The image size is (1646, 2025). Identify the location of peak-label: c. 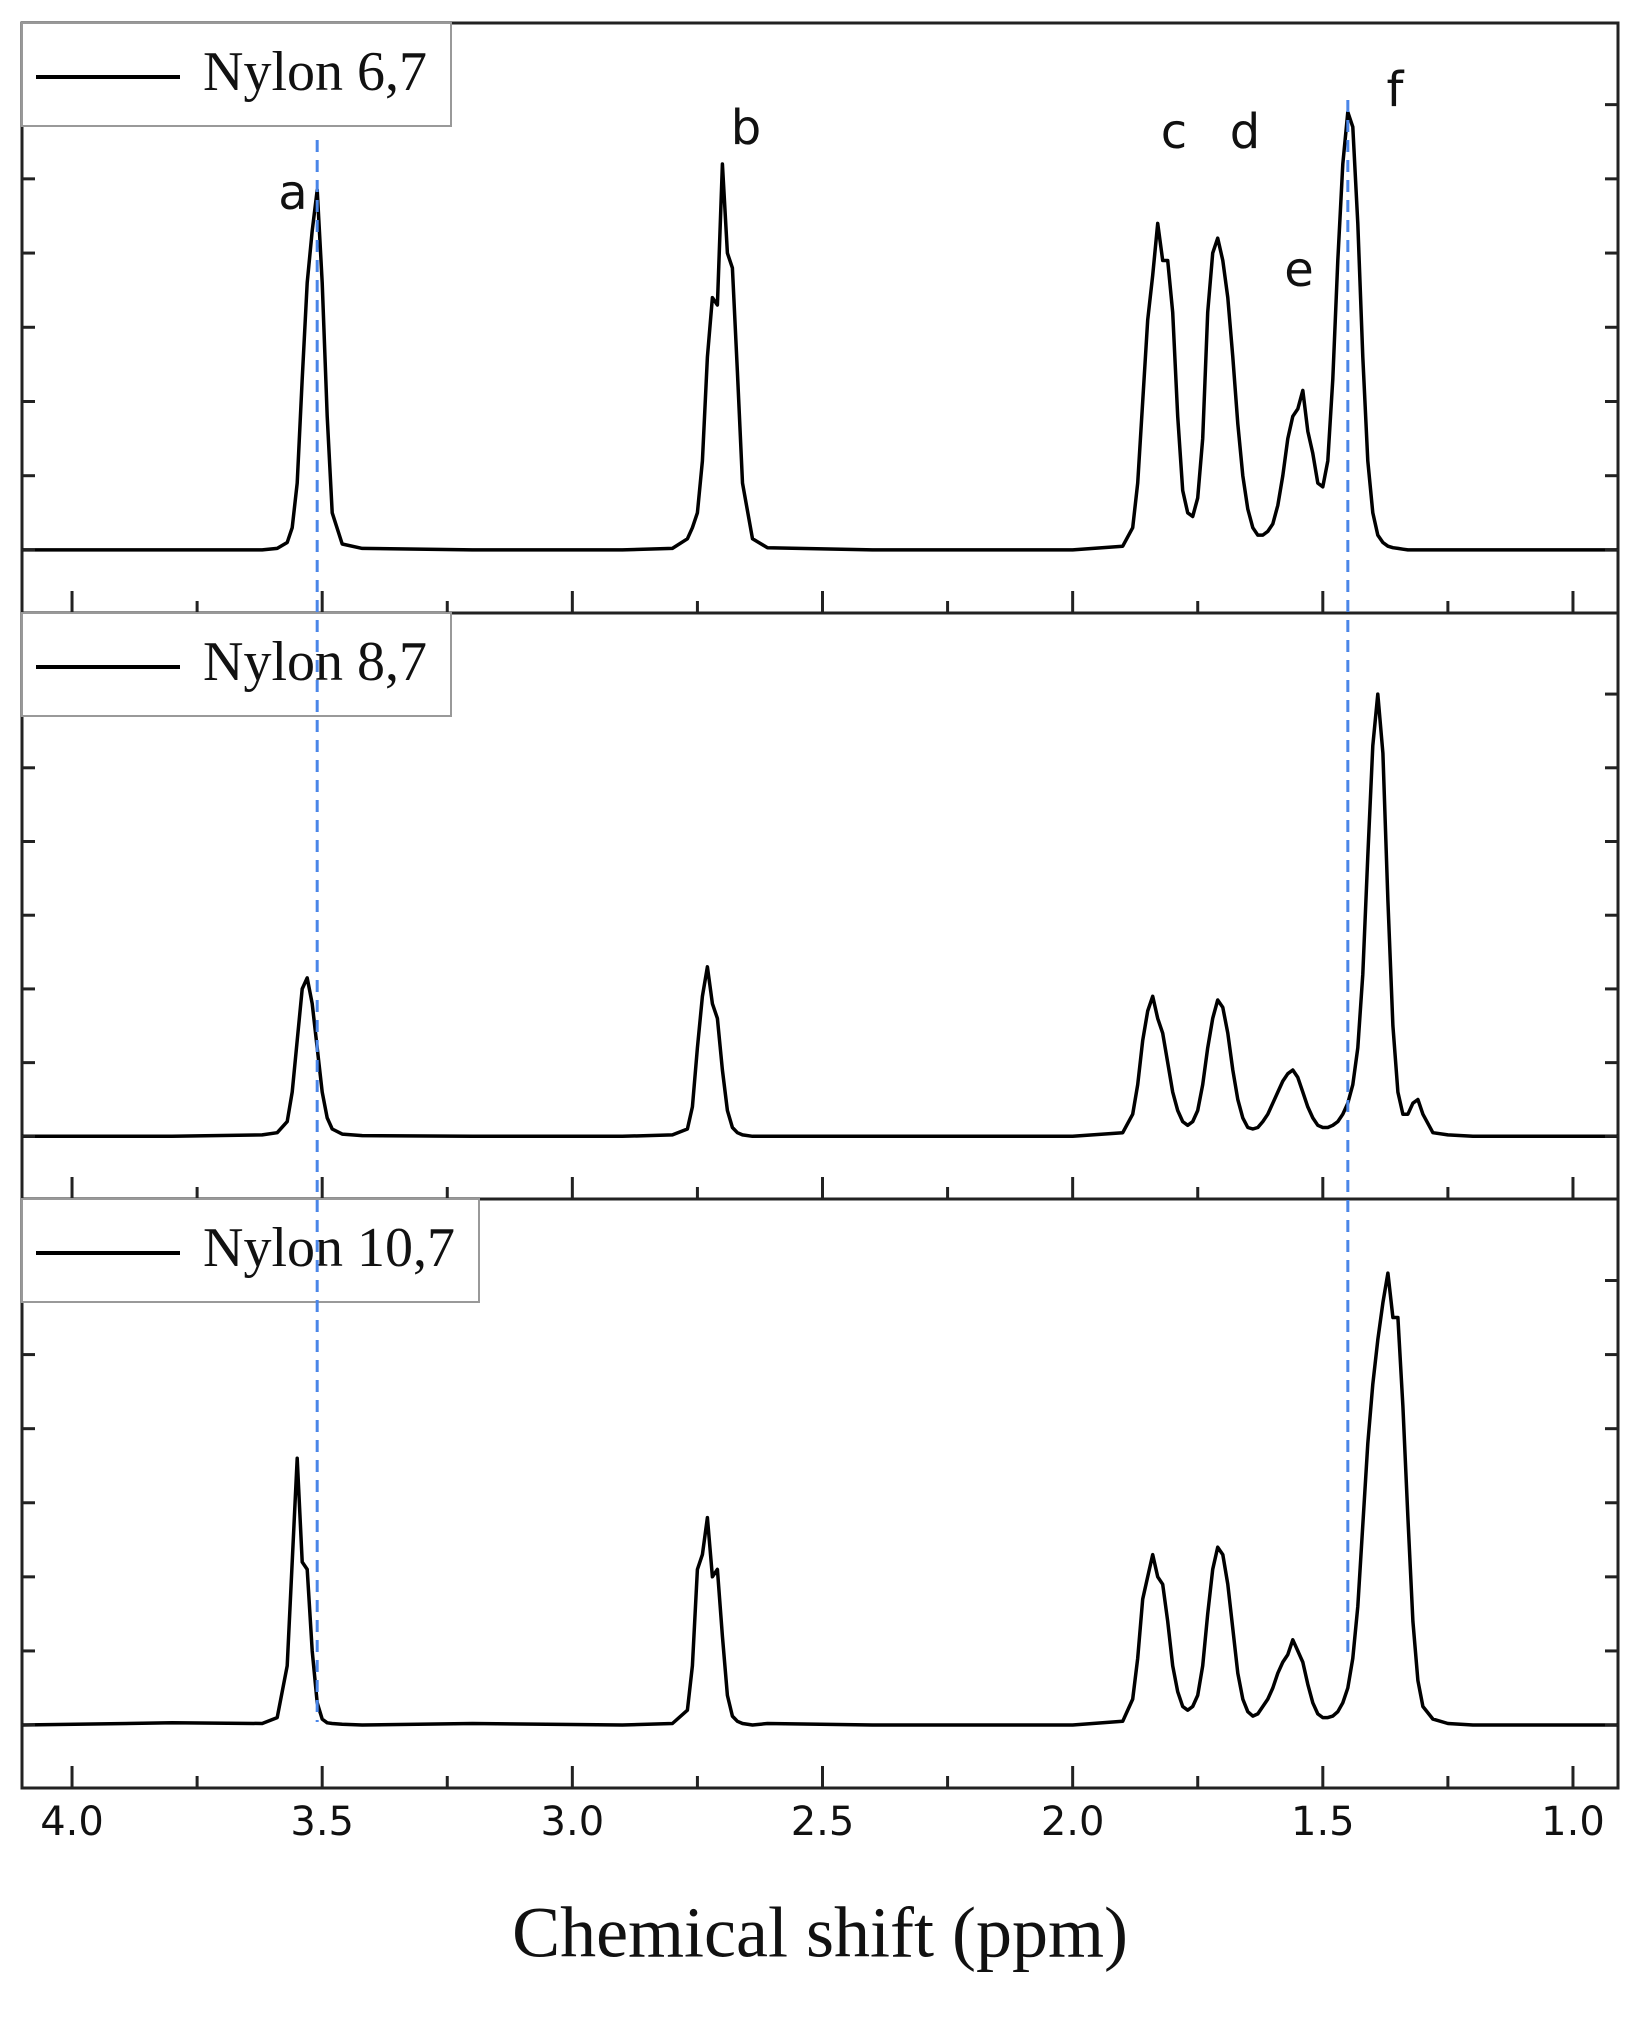
(1174, 132).